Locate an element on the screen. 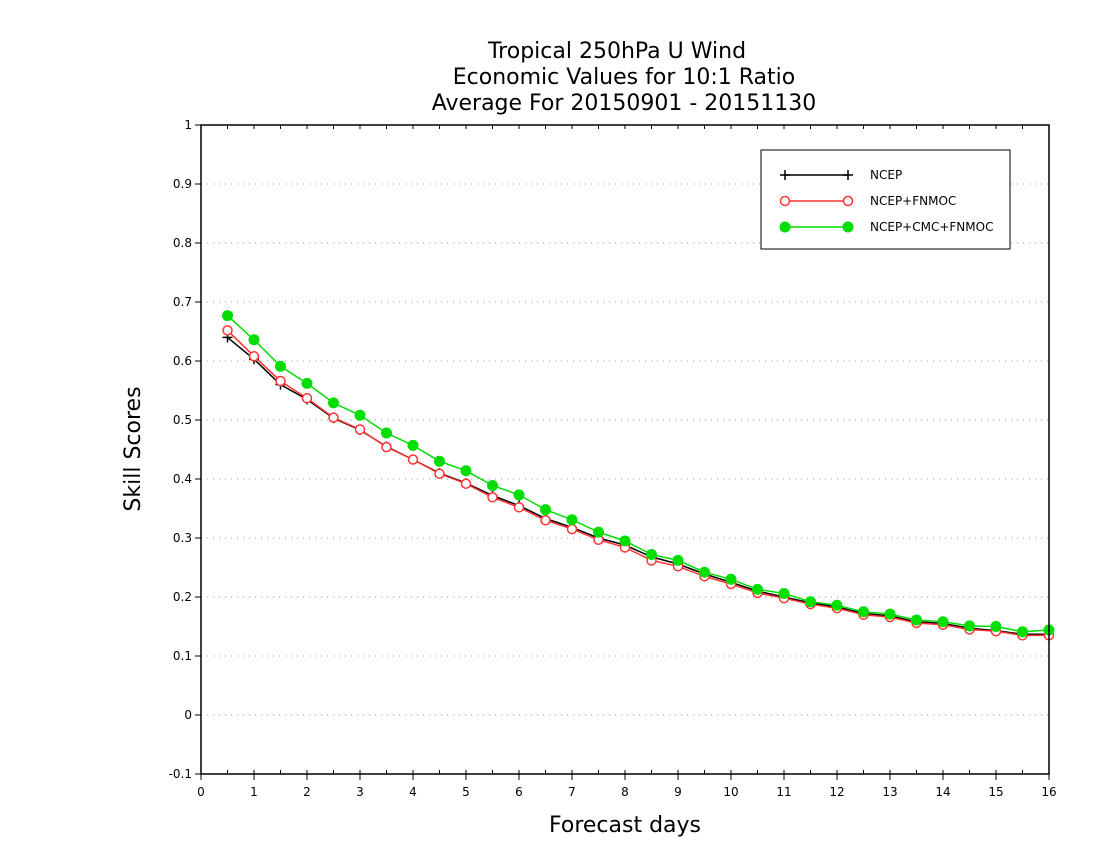 This screenshot has width=1100, height=850. legend-label: NCEP+FNMOC is located at coordinates (913, 201).